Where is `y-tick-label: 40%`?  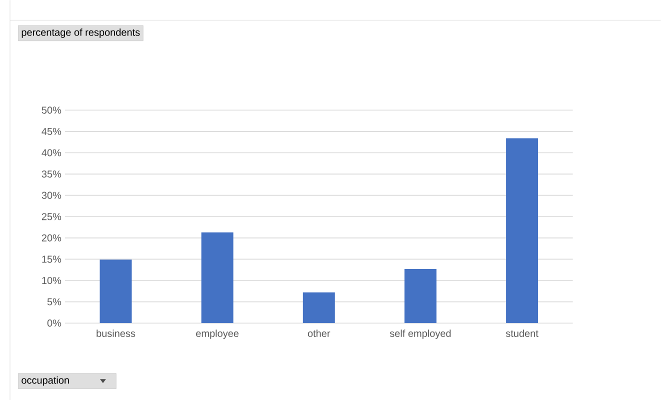
y-tick-label: 40% is located at coordinates (52, 152).